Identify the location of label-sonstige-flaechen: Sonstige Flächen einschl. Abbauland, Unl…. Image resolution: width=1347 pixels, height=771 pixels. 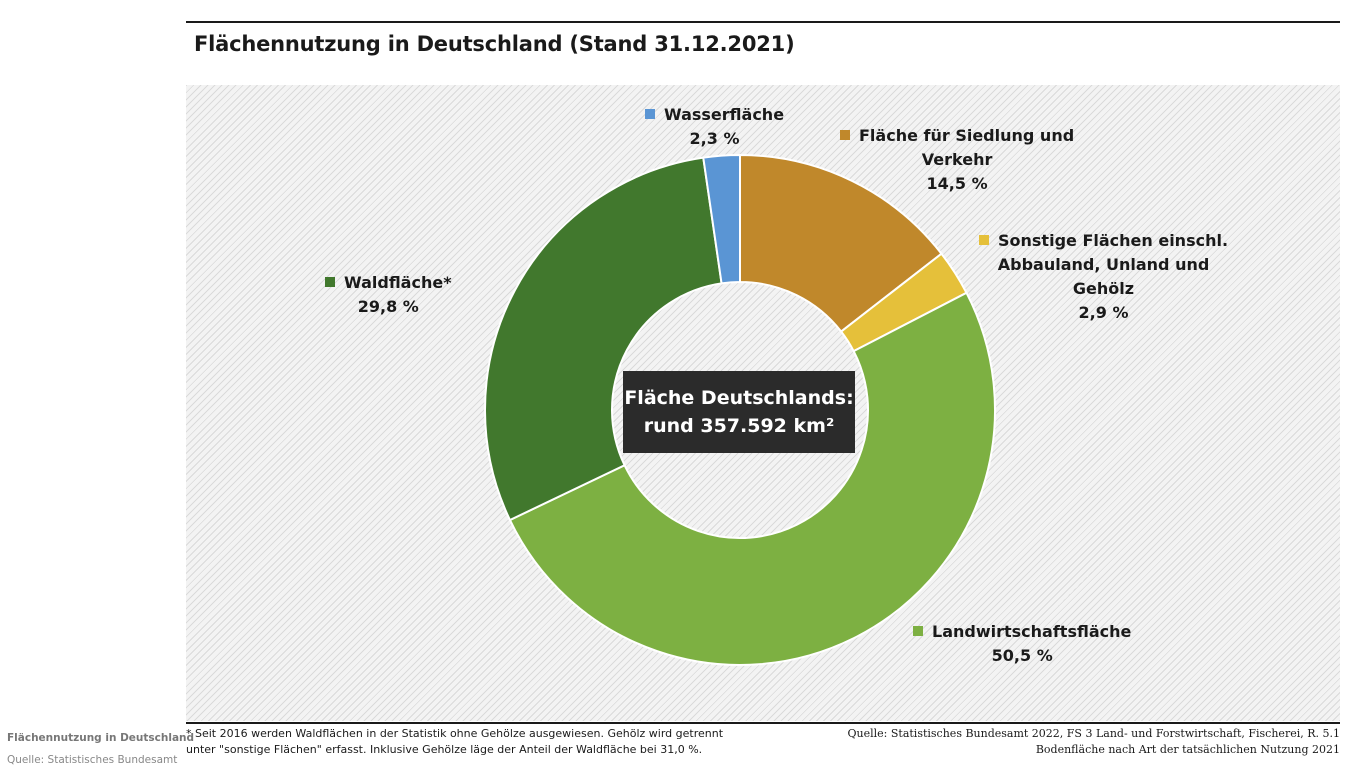
(1103, 277).